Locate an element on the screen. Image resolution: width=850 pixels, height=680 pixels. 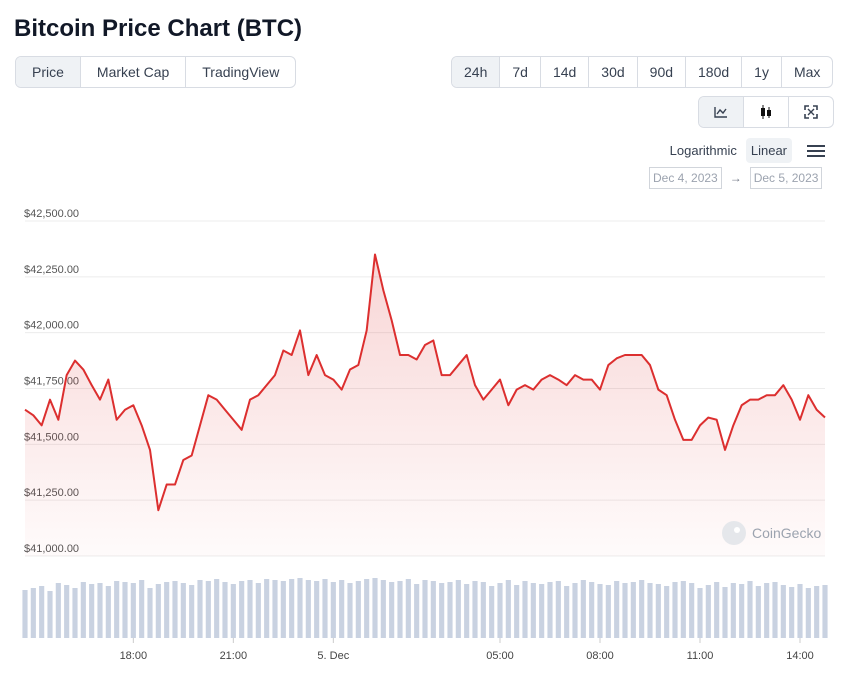
scale-toggle: Logarithmic Linear is located at coordinates (745, 150).